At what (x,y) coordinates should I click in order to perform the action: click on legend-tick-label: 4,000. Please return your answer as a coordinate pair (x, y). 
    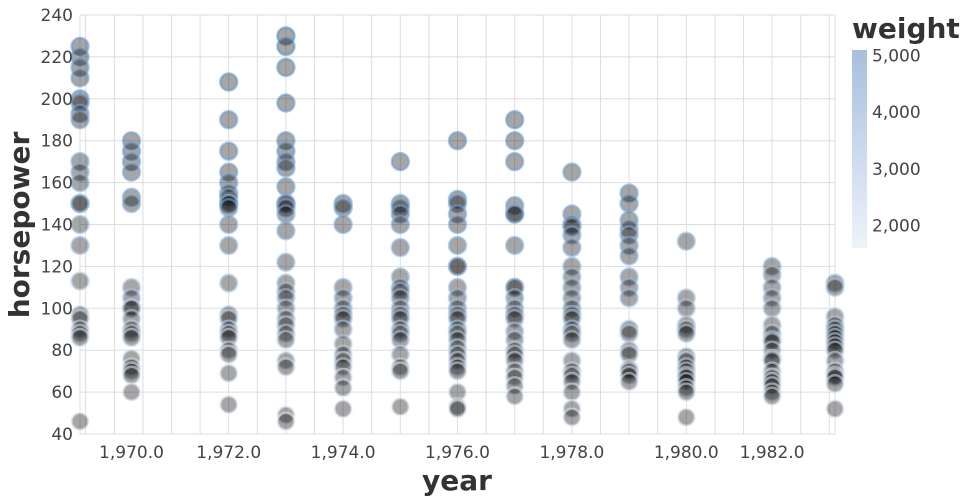
    Looking at the image, I should click on (896, 113).